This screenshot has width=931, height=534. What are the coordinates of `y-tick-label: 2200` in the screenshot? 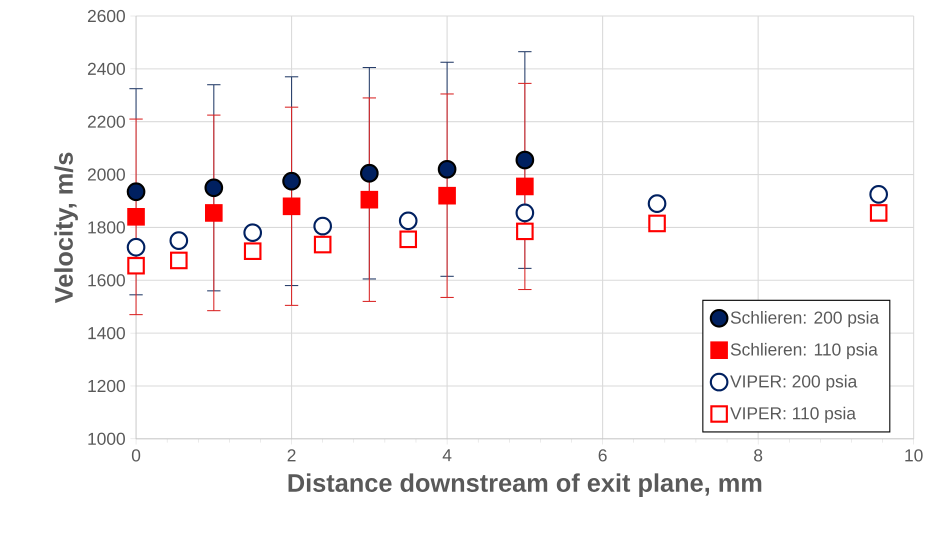 It's located at (106, 122).